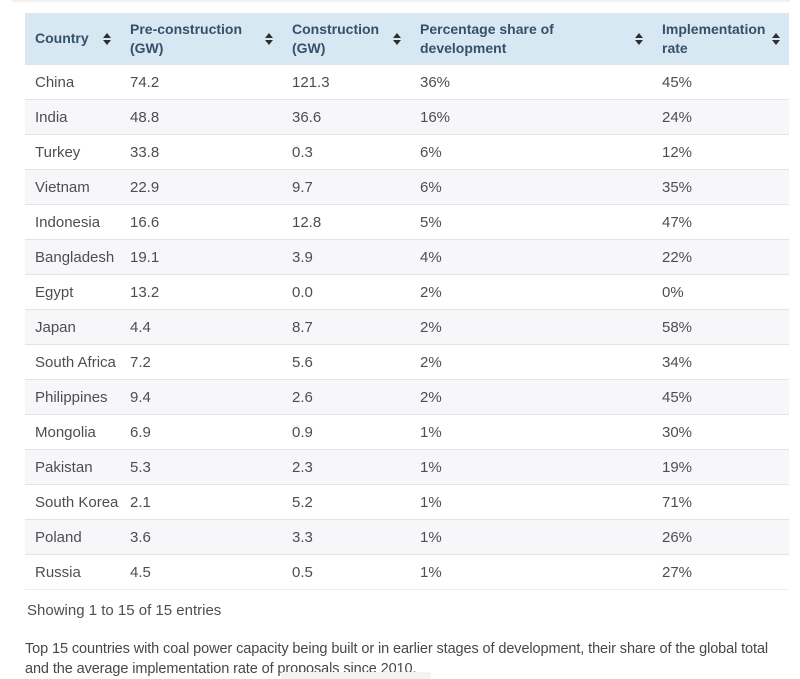 Image resolution: width=800 pixels, height=679 pixels. I want to click on cell-construction-gw: 12.8, so click(346, 222).